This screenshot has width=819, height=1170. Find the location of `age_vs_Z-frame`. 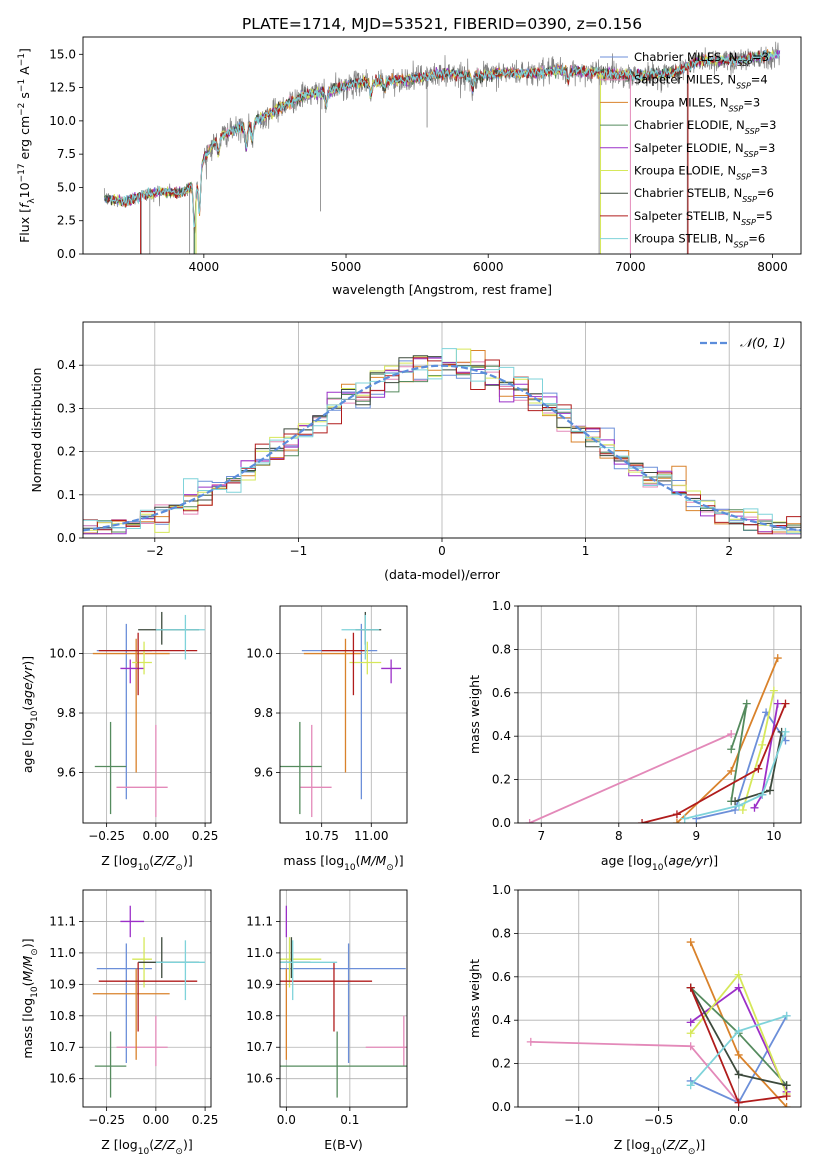

age_vs_Z-frame is located at coordinates (147, 714).